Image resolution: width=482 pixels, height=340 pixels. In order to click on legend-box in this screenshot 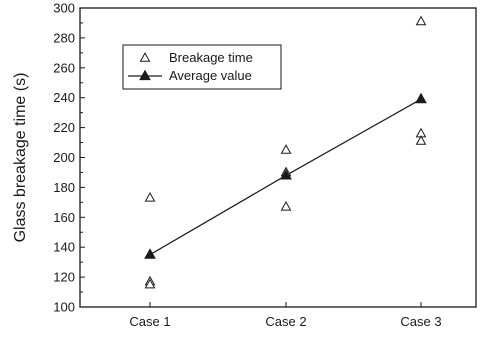, I will do `click(202, 67)`.